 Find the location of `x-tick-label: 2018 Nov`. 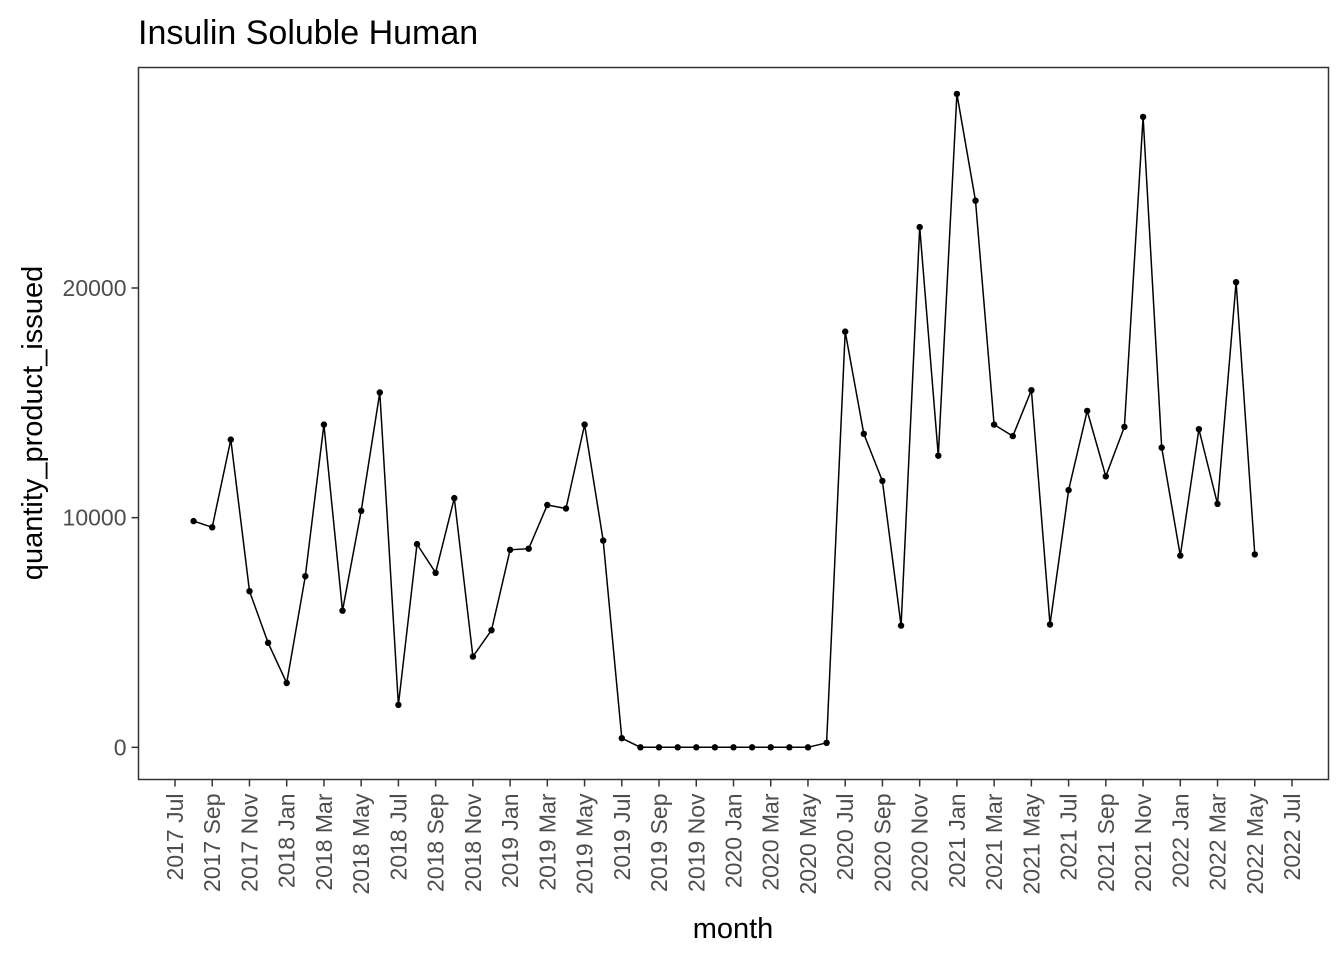

x-tick-label: 2018 Nov is located at coordinates (473, 842).